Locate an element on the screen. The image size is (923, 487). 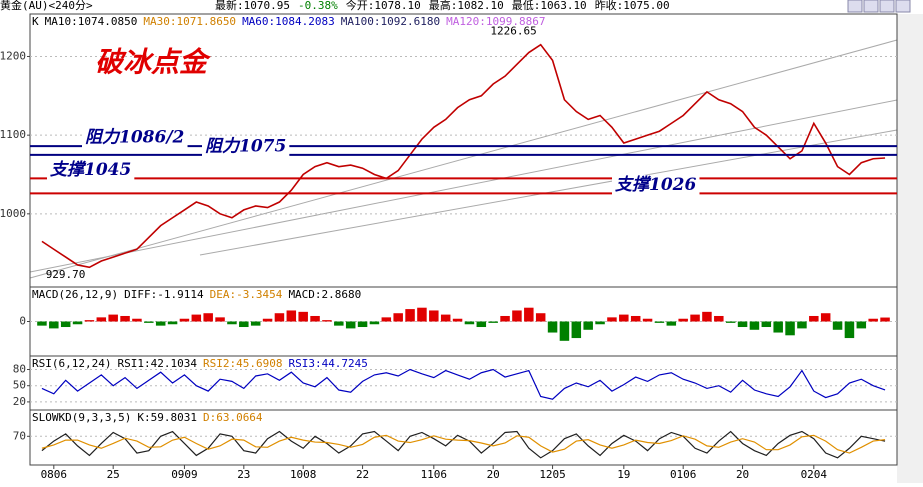
y-tick-label: 1100 is located at coordinates (13, 134).